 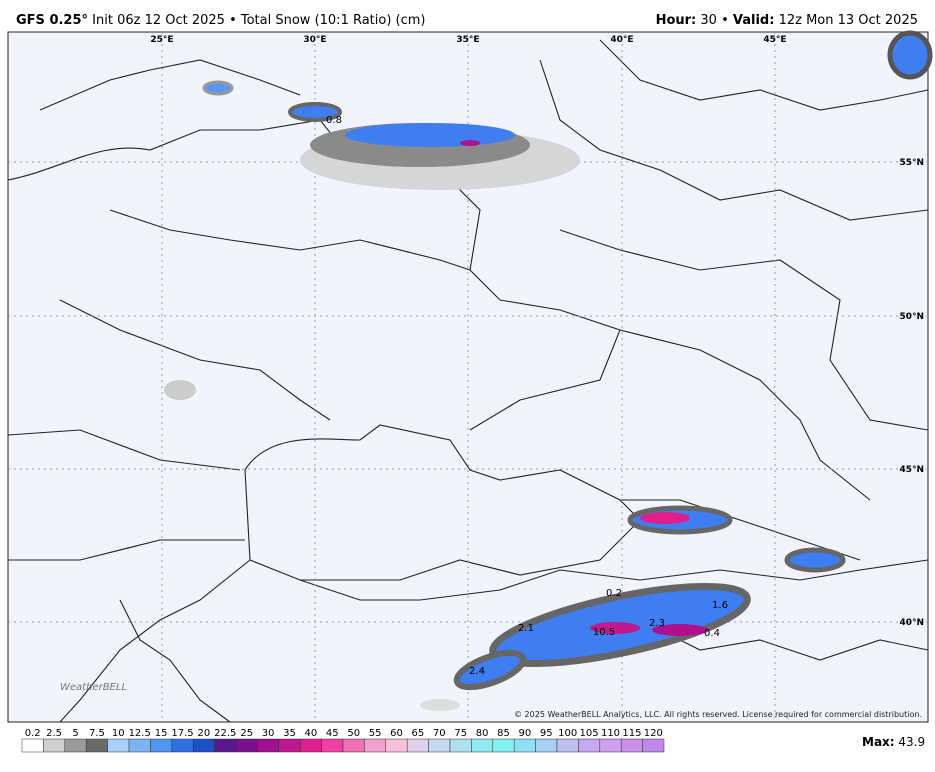 I want to click on legend-label: 60, so click(x=396, y=733).